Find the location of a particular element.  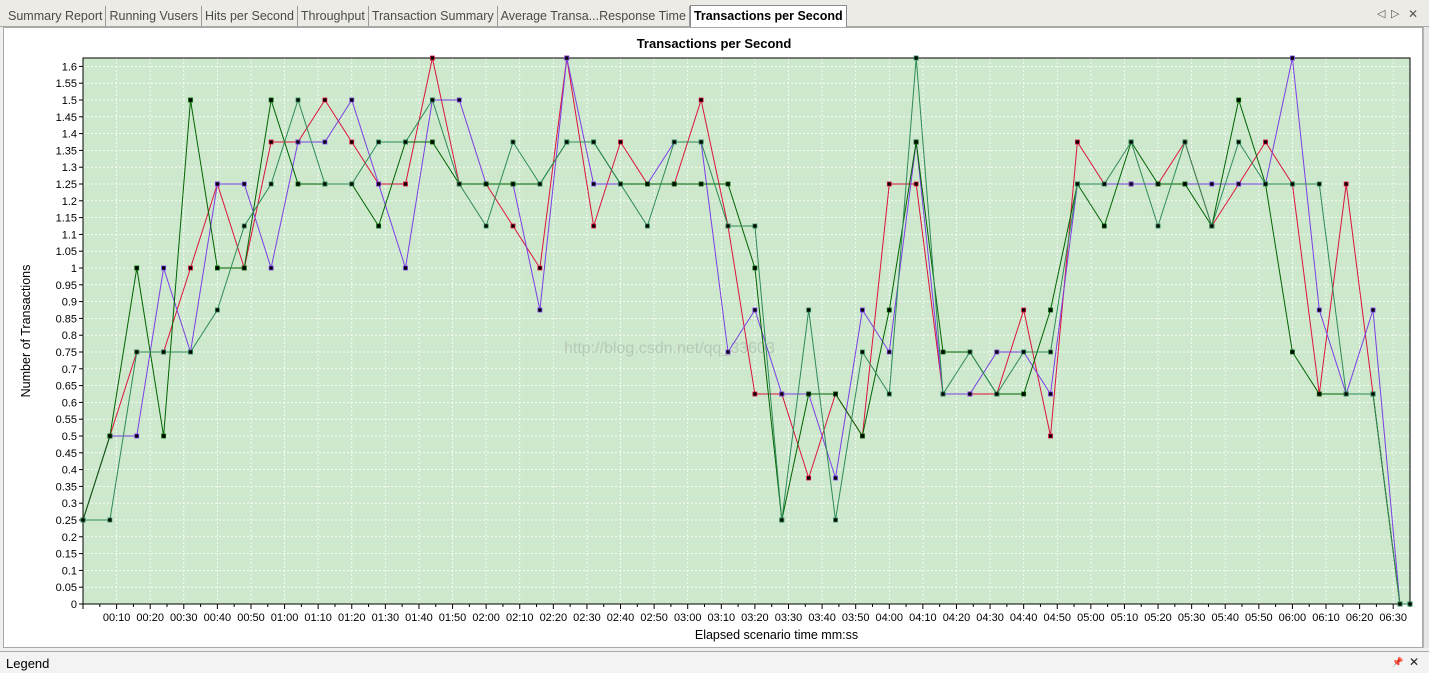

x-tick-label: 01:30 is located at coordinates (386, 618).